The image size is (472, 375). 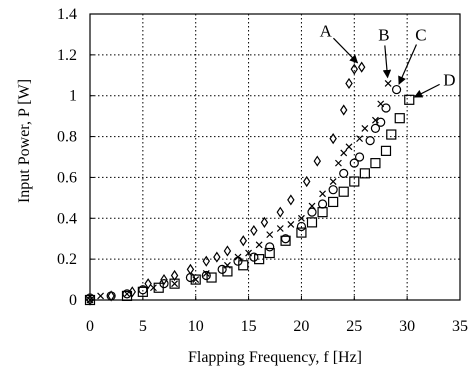 What do you see at coordinates (73, 96) in the screenshot?
I see `y-tick-label: 1` at bounding box center [73, 96].